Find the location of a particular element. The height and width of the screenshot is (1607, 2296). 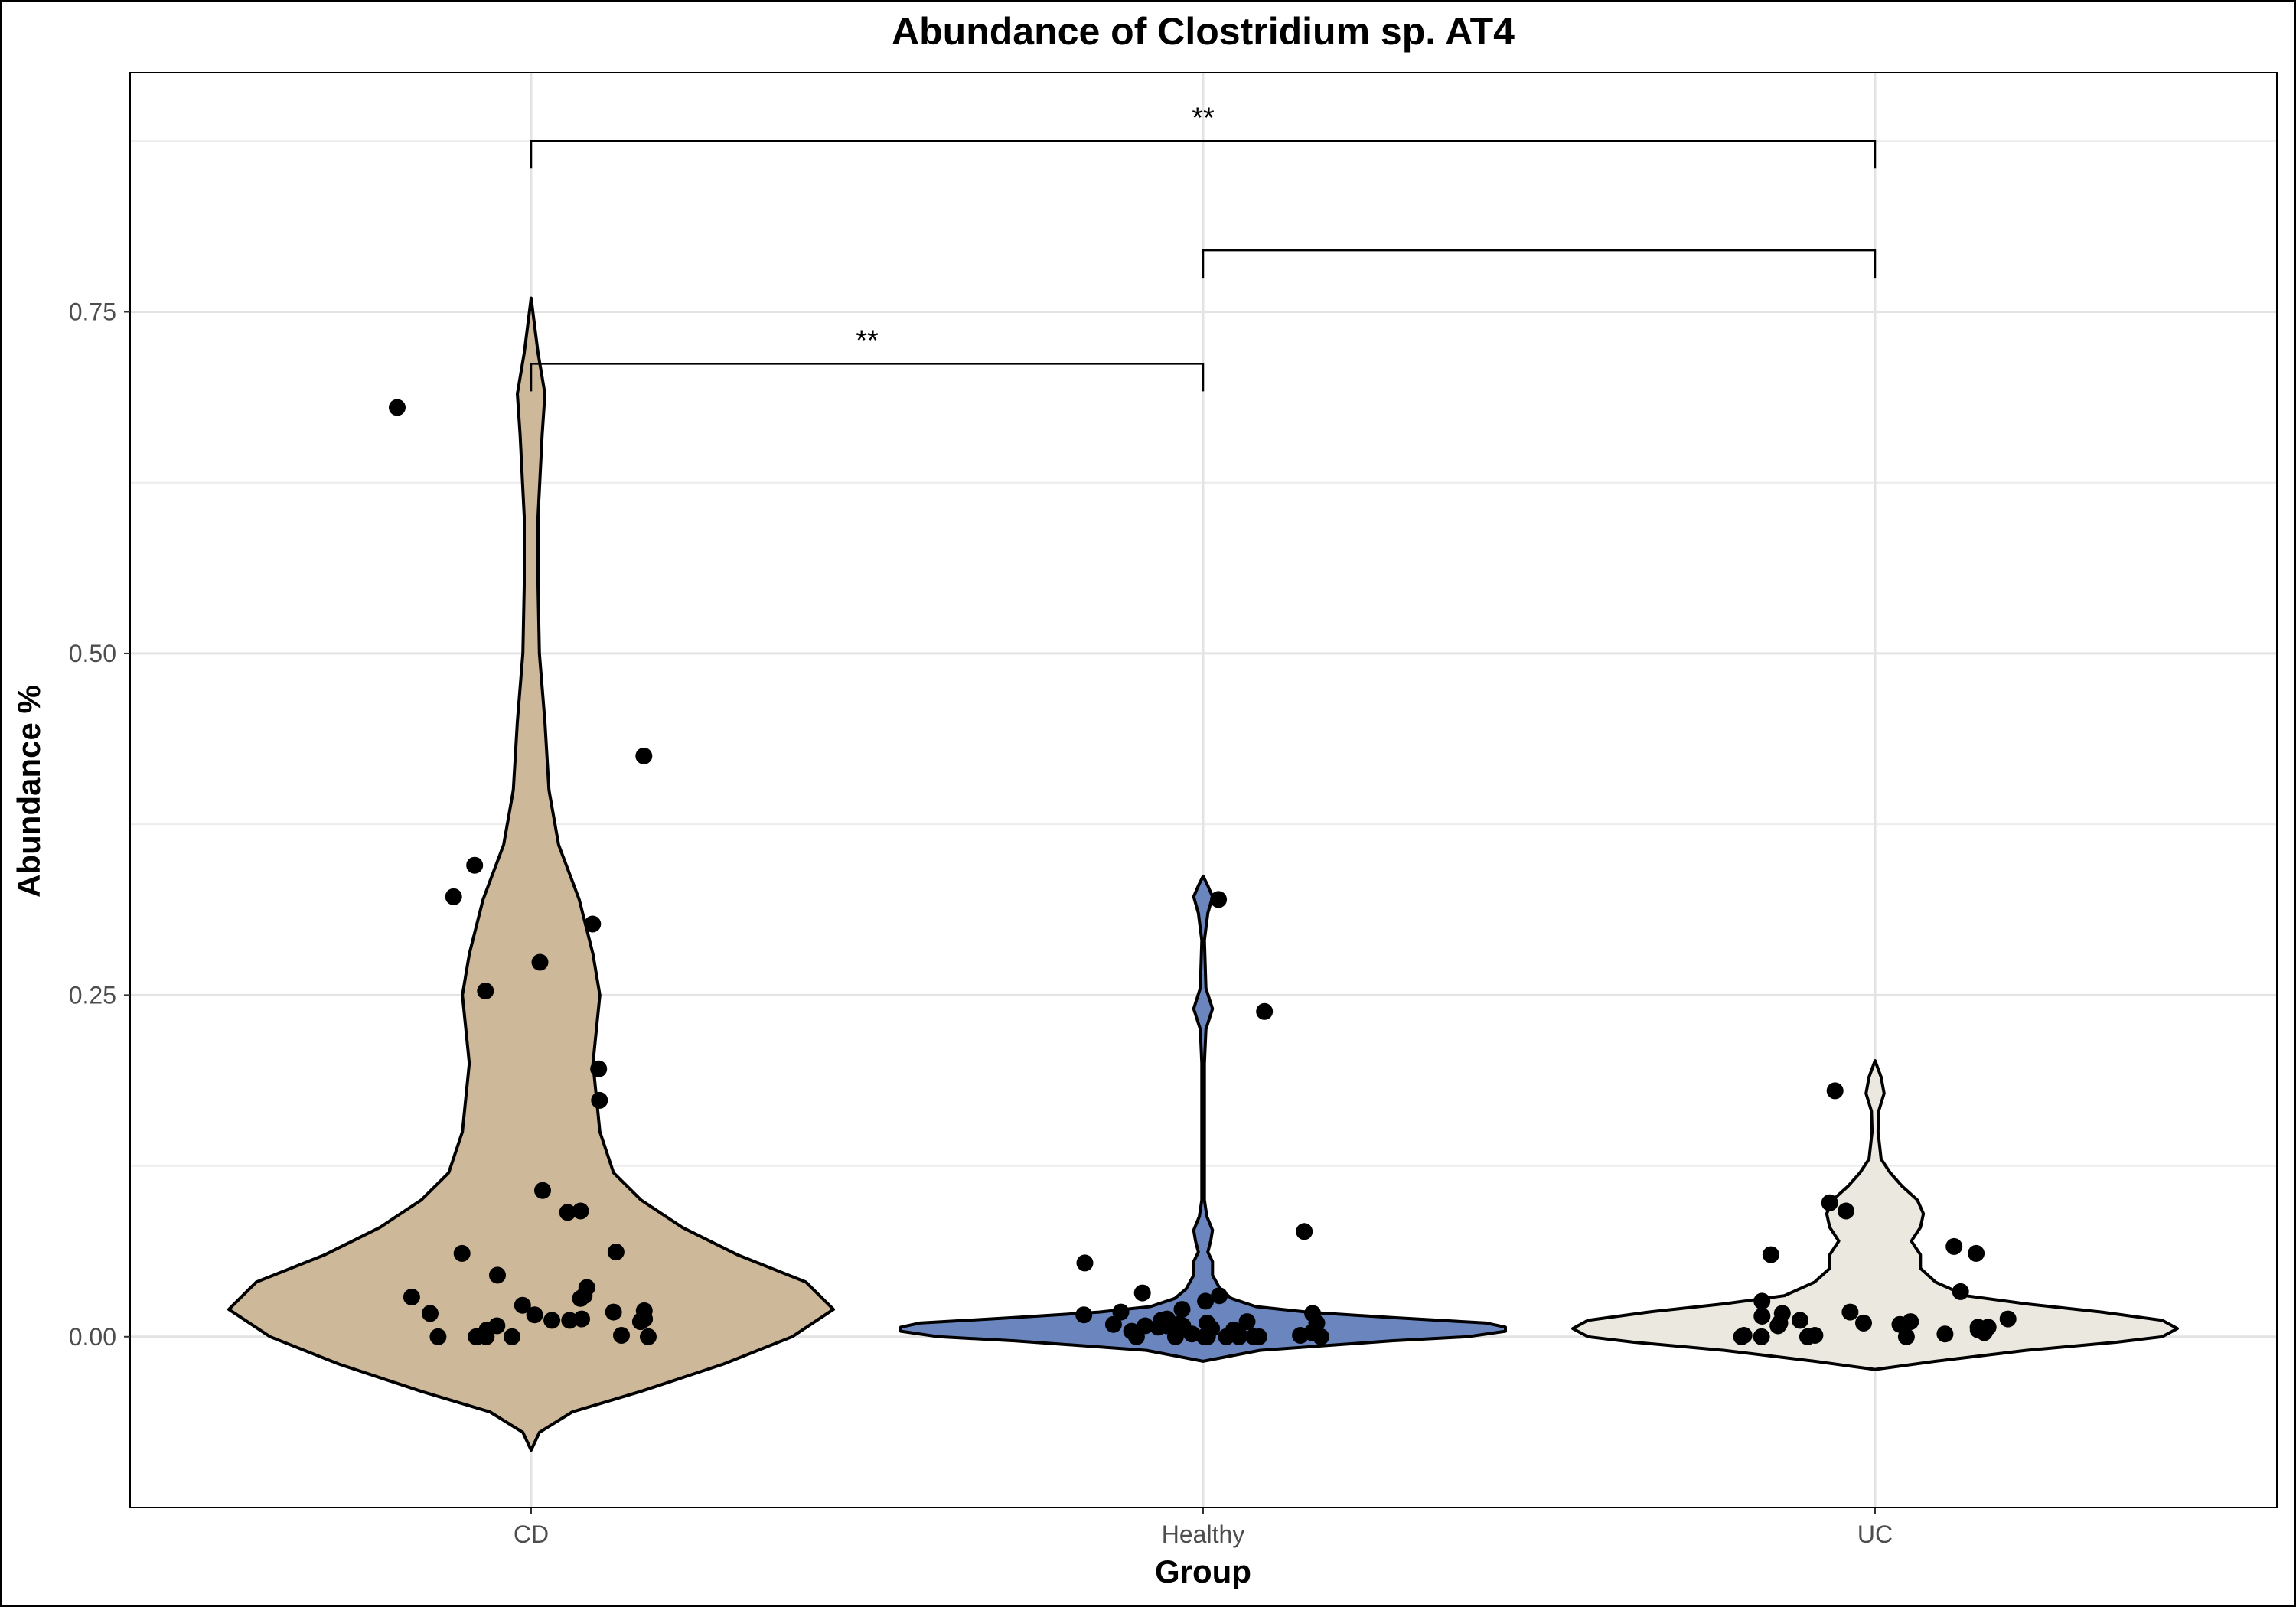

x-tick-label: Healthy is located at coordinates (1203, 1535).